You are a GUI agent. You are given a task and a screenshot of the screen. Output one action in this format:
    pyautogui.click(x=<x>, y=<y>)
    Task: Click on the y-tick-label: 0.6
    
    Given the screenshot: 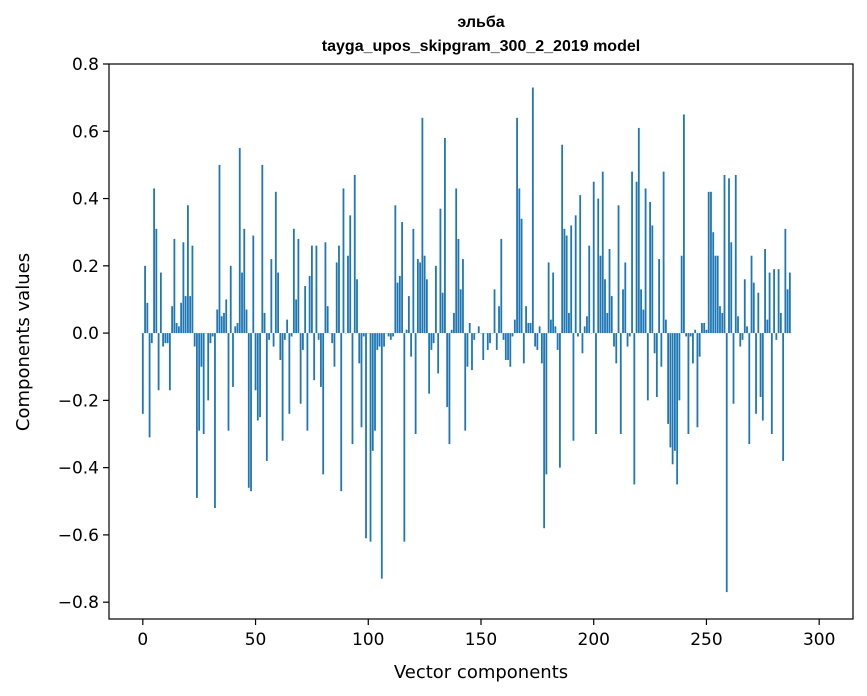 What is the action you would take?
    pyautogui.click(x=85, y=132)
    